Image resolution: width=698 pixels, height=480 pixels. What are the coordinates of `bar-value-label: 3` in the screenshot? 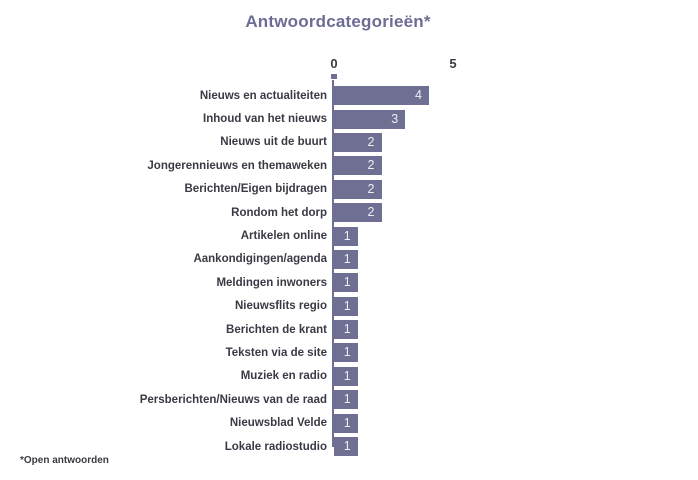 It's located at (395, 118).